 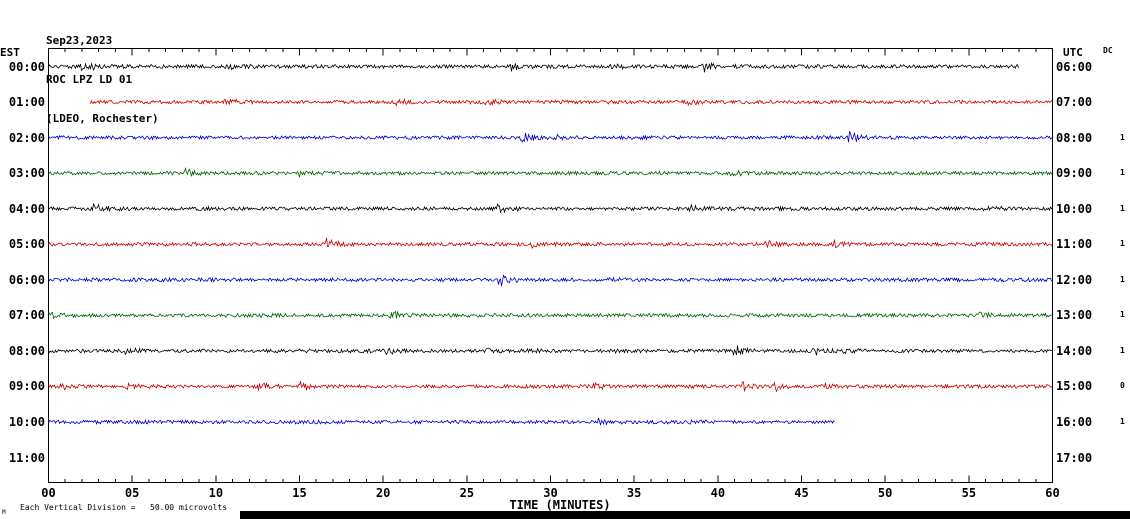 I want to click on x-tick-label: 00, so click(x=48, y=493).